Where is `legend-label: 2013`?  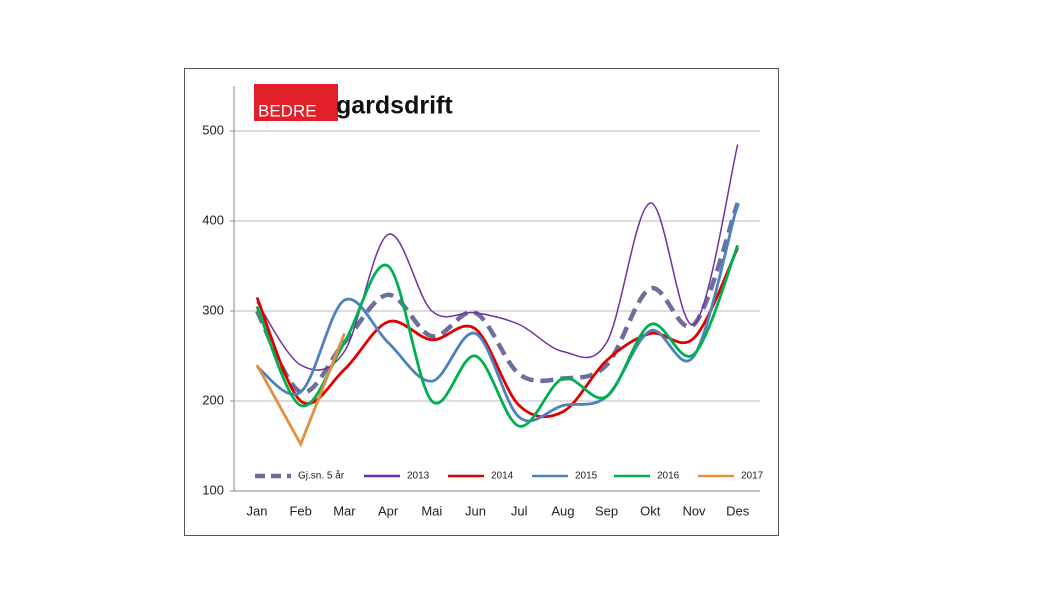
legend-label: 2013 is located at coordinates (418, 476).